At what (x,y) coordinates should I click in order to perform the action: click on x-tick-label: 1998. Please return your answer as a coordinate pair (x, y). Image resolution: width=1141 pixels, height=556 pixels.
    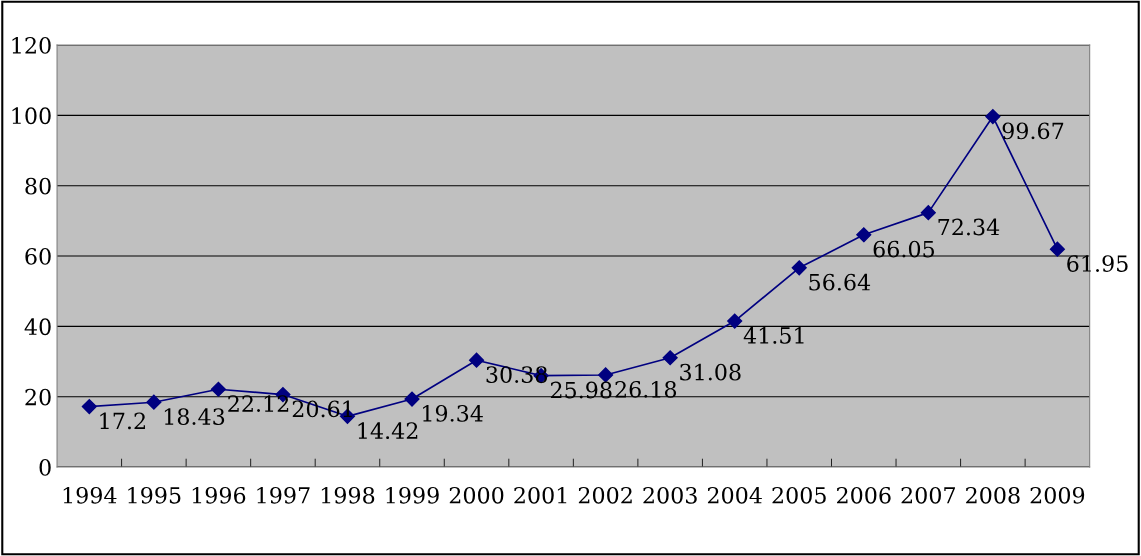
    Looking at the image, I should click on (348, 495).